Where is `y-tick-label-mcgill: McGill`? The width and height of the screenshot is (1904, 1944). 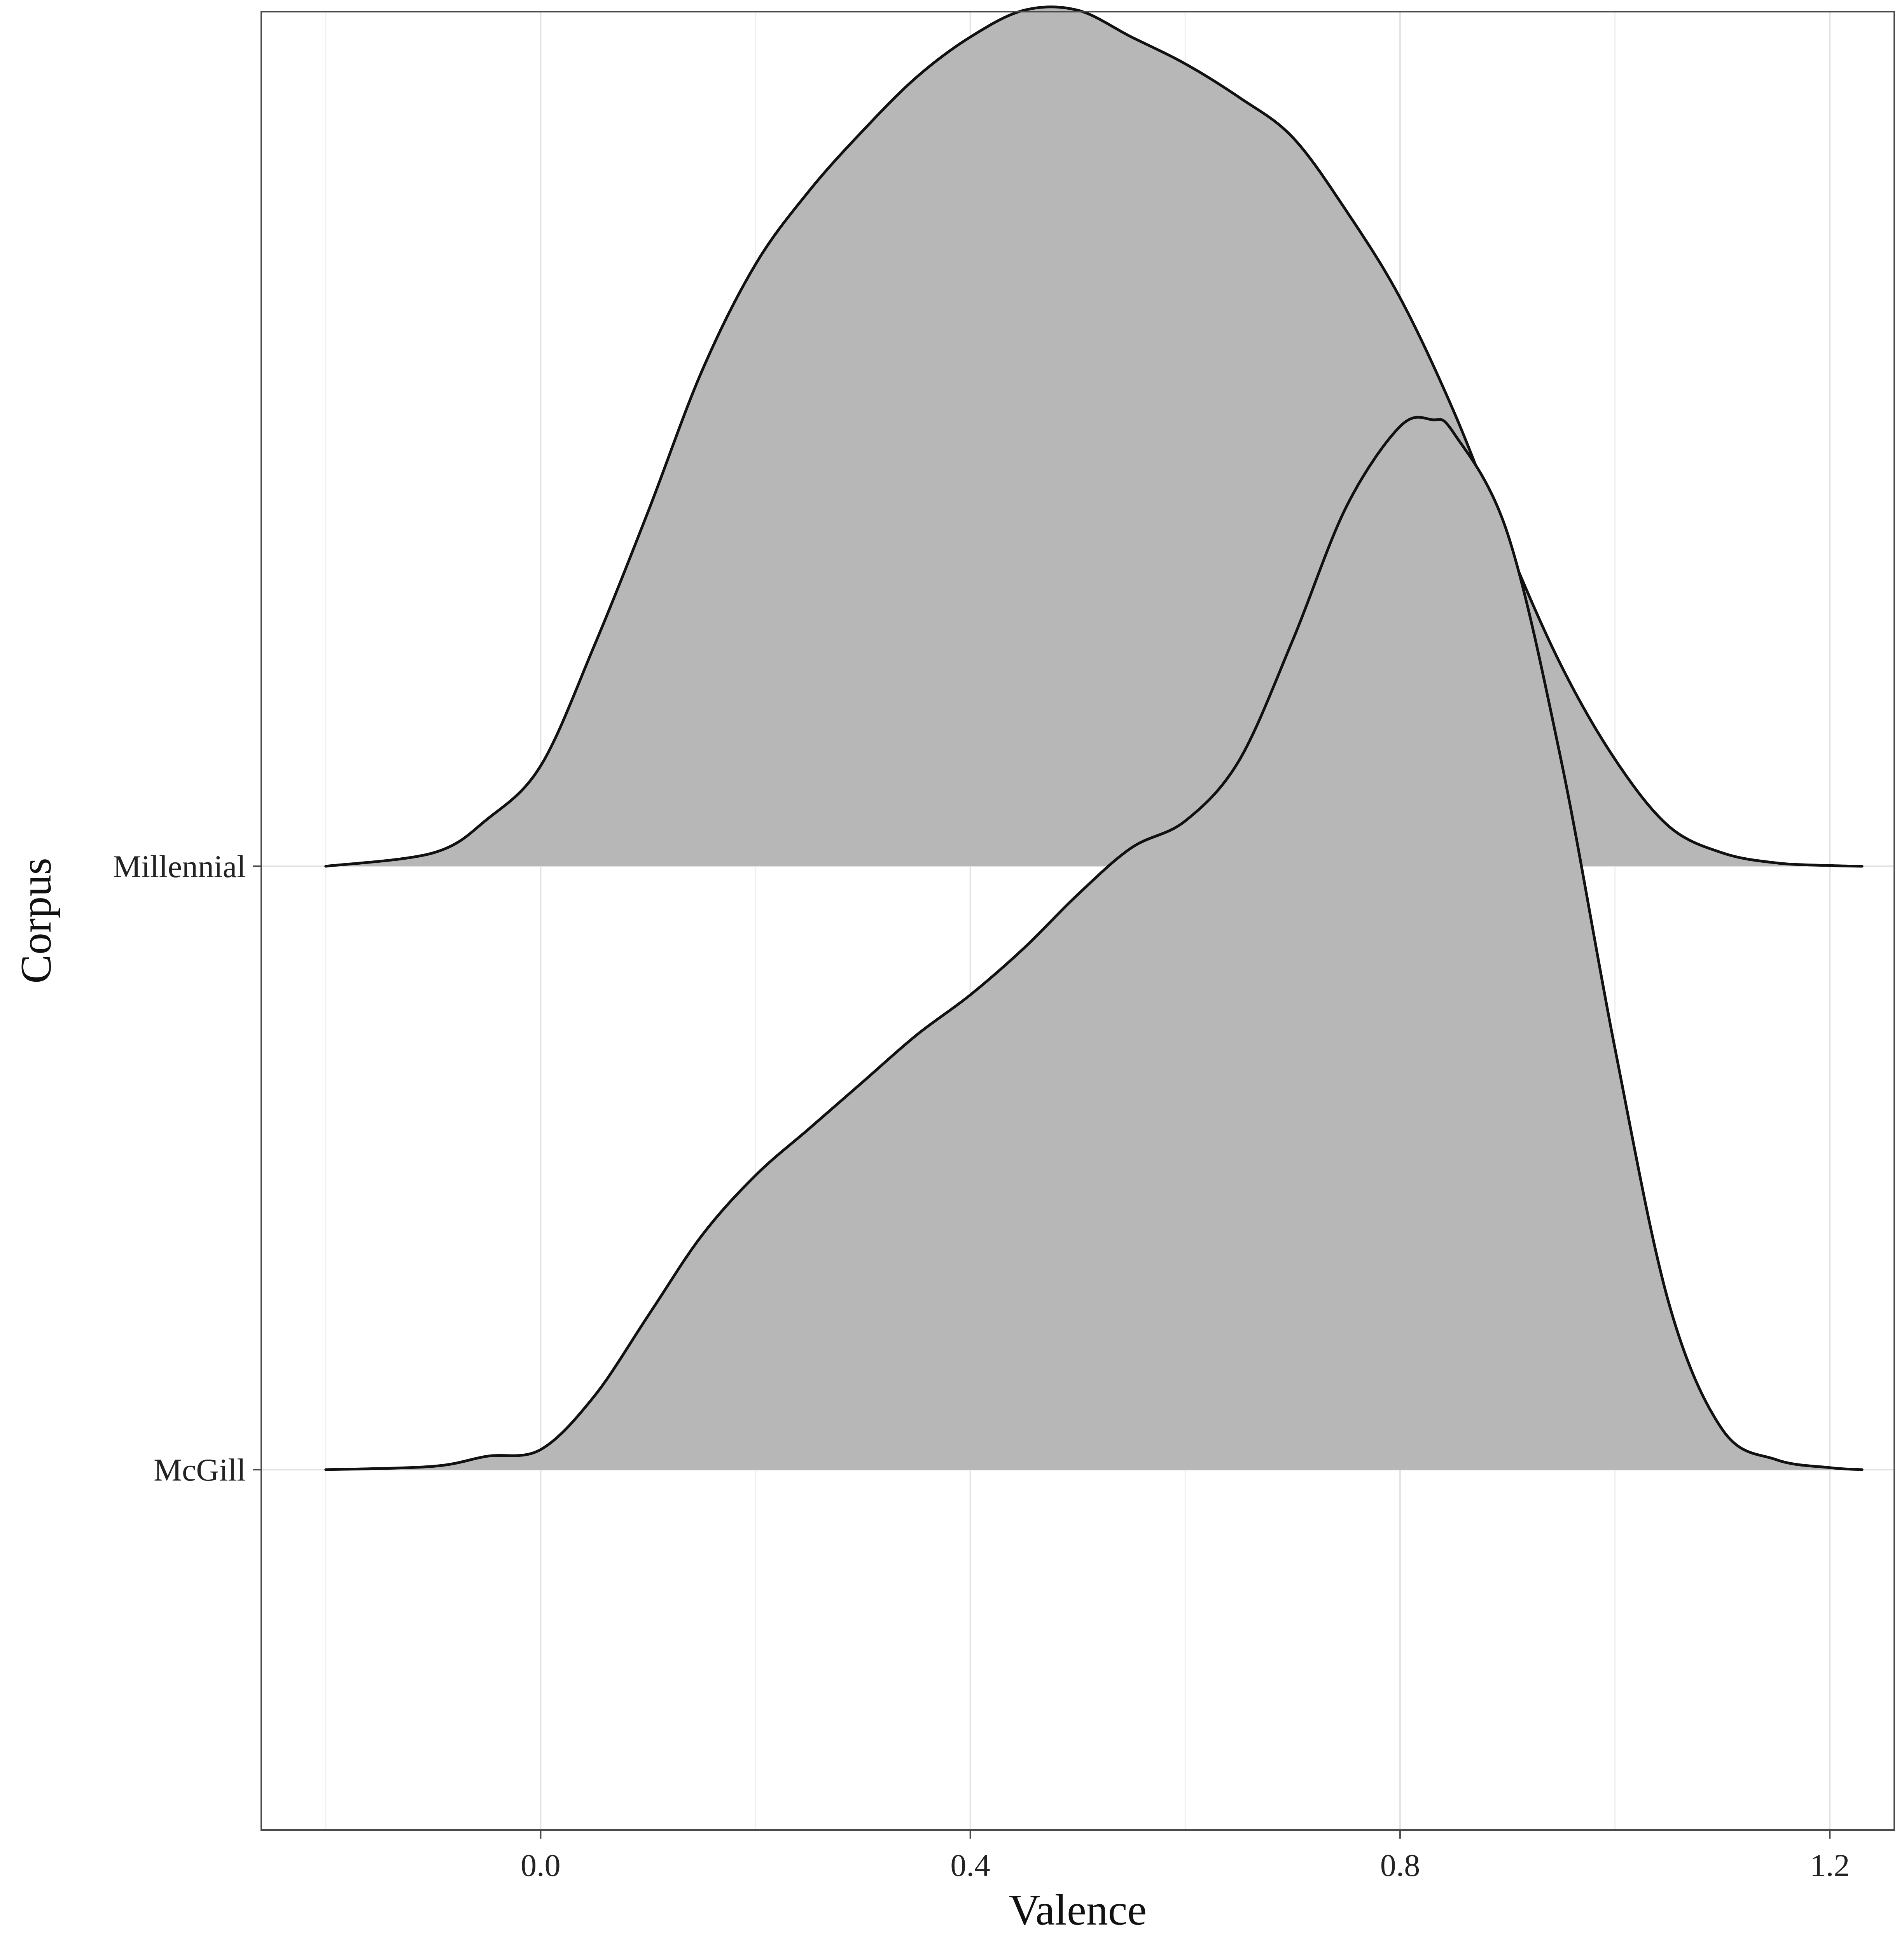 y-tick-label-mcgill: McGill is located at coordinates (200, 1470).